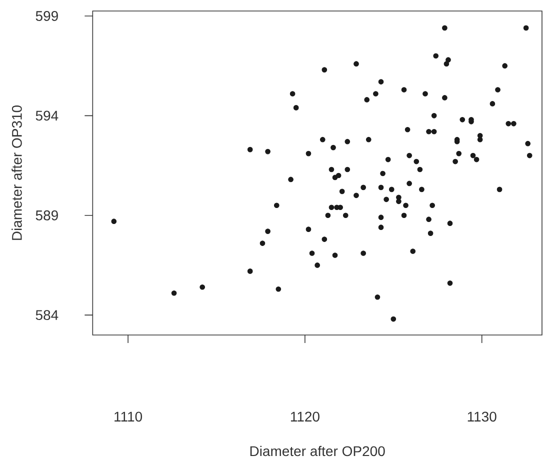 The image size is (544, 461). What do you see at coordinates (47, 215) in the screenshot?
I see `y-tick-label: 589` at bounding box center [47, 215].